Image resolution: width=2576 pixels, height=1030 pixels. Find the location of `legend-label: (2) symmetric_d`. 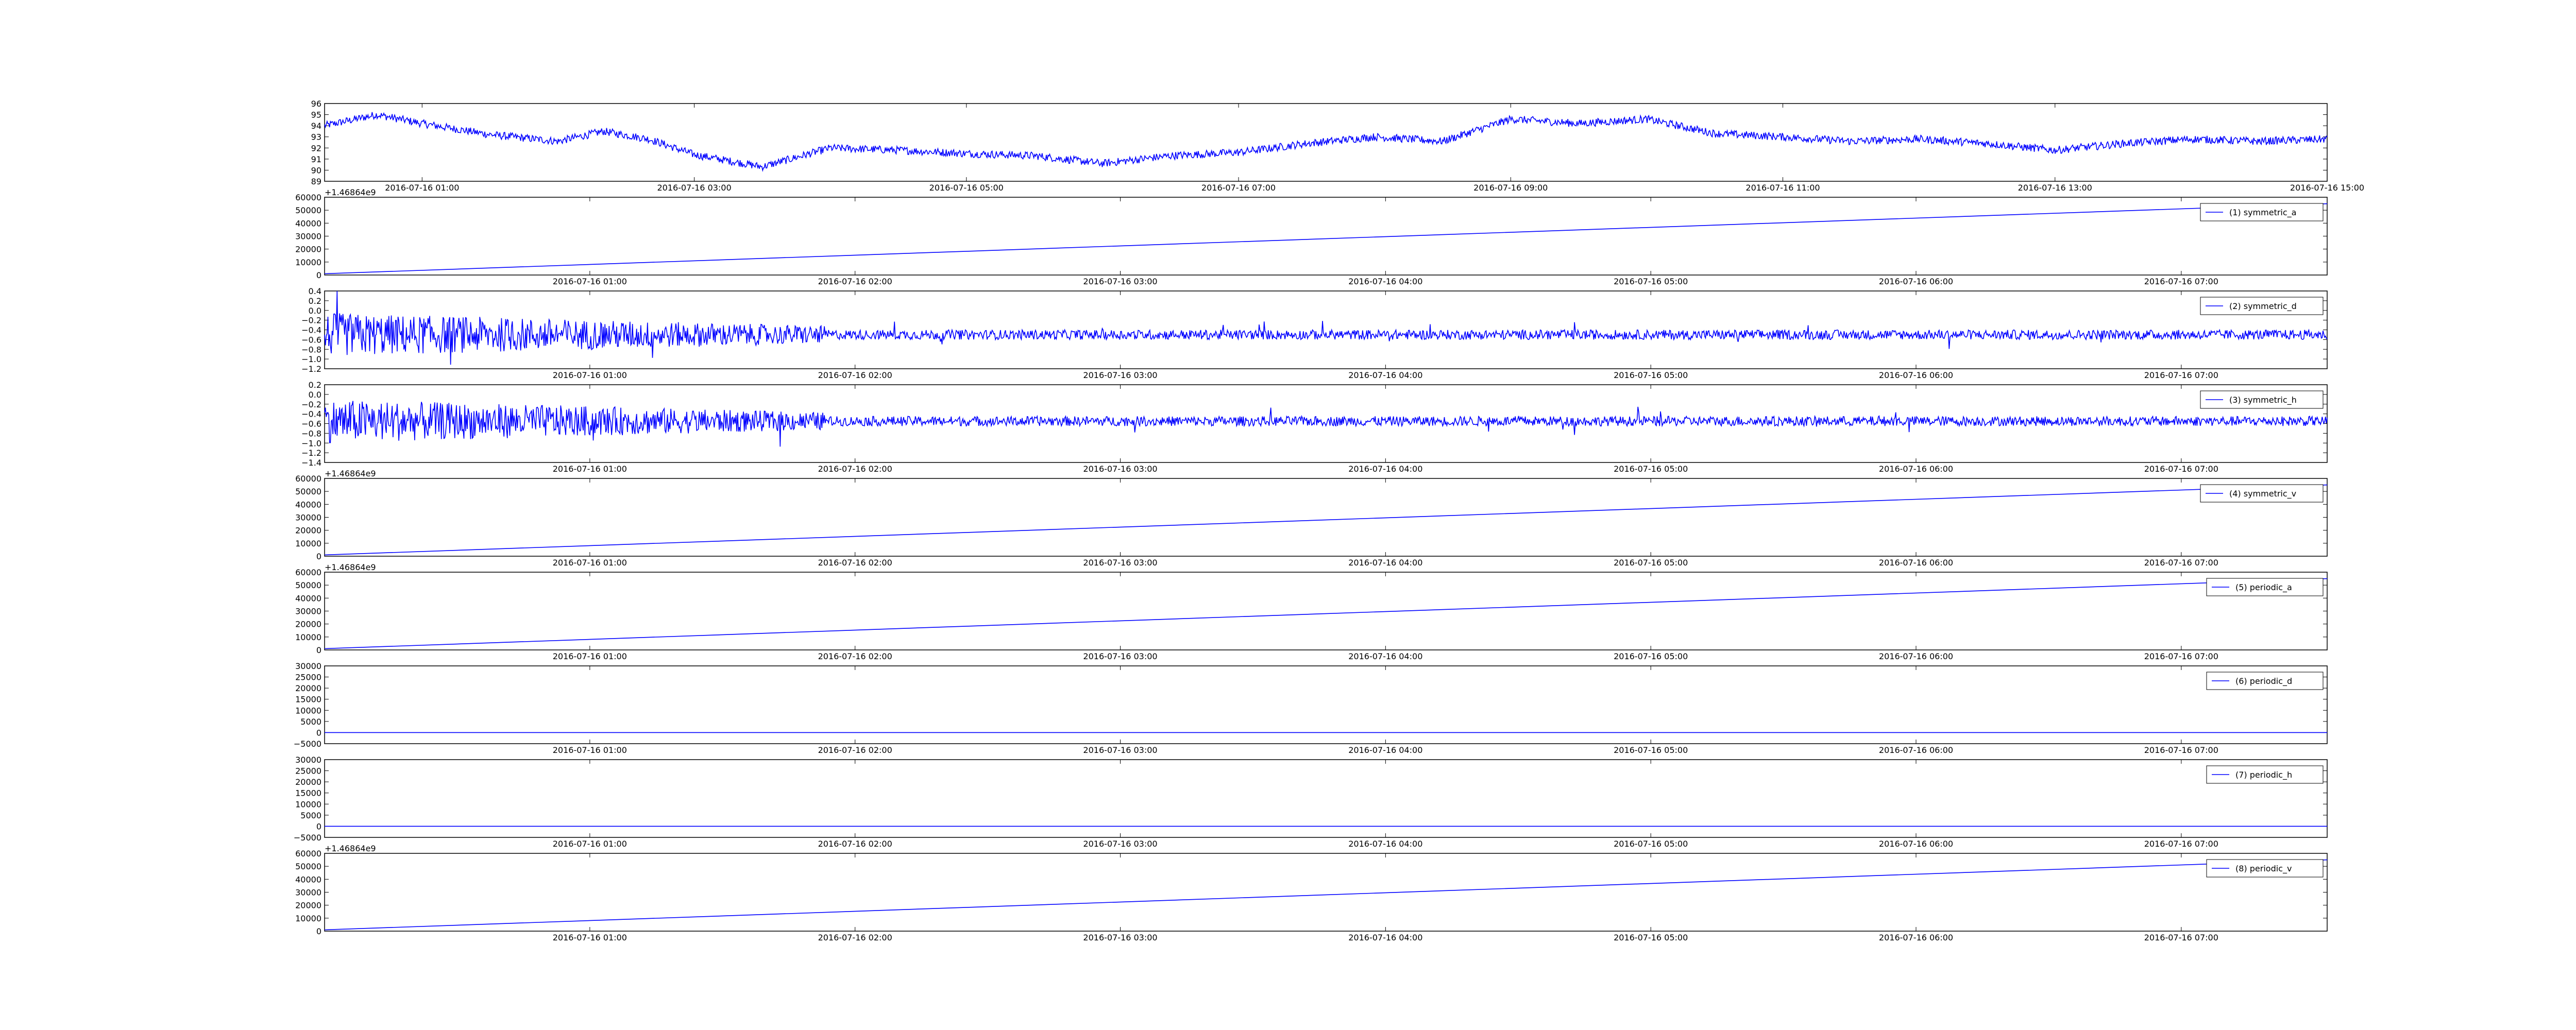

legend-label: (2) symmetric_d is located at coordinates (2263, 306).